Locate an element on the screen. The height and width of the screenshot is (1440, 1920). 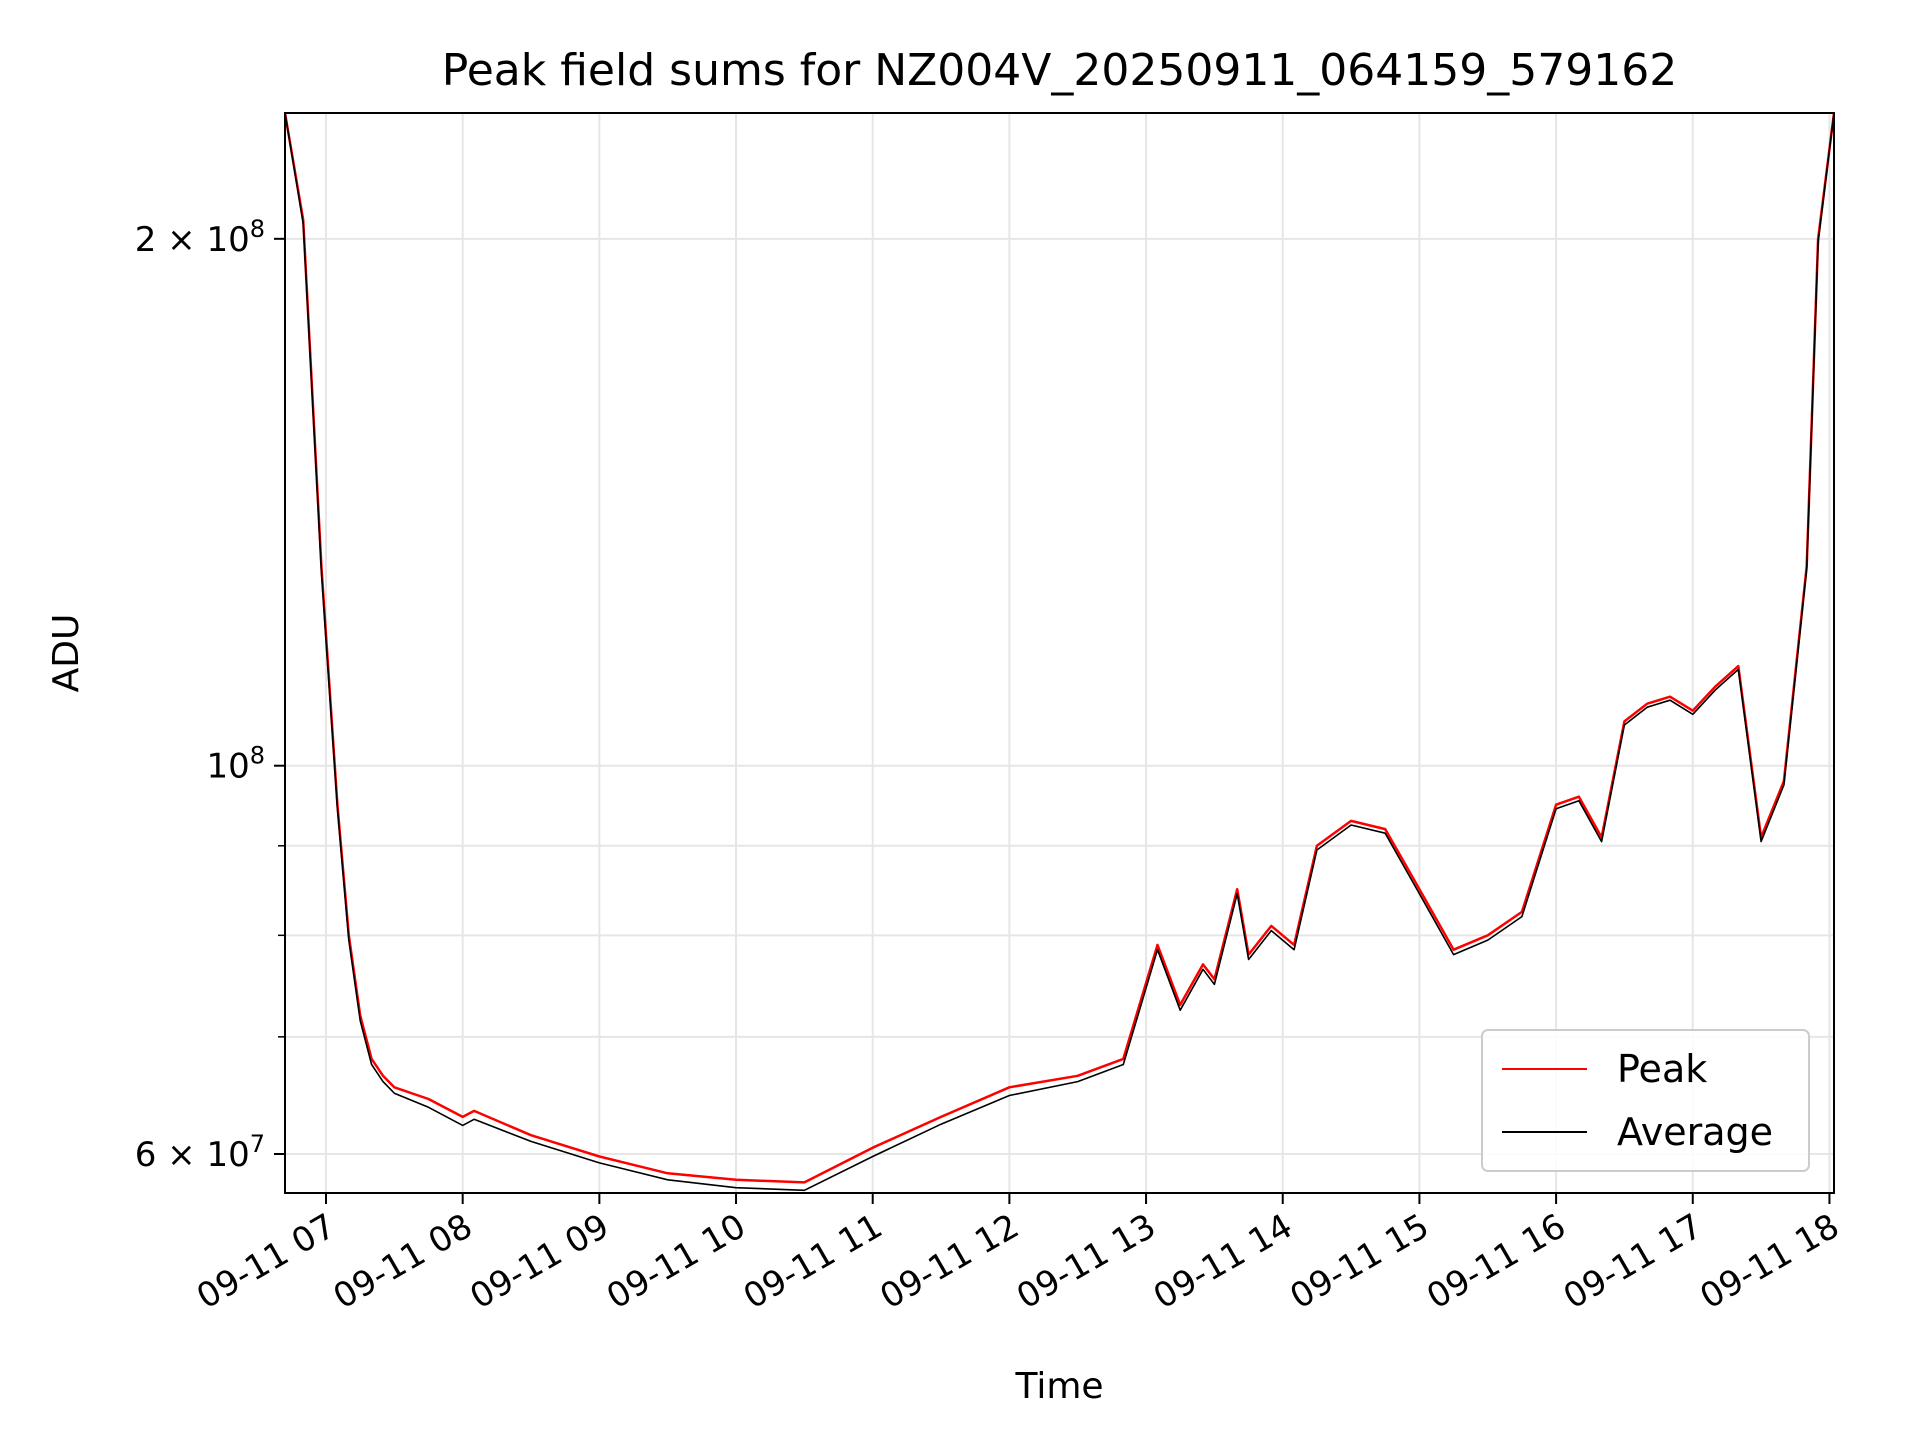
x-tick-label: 09-11 09 is located at coordinates (539, 1261).